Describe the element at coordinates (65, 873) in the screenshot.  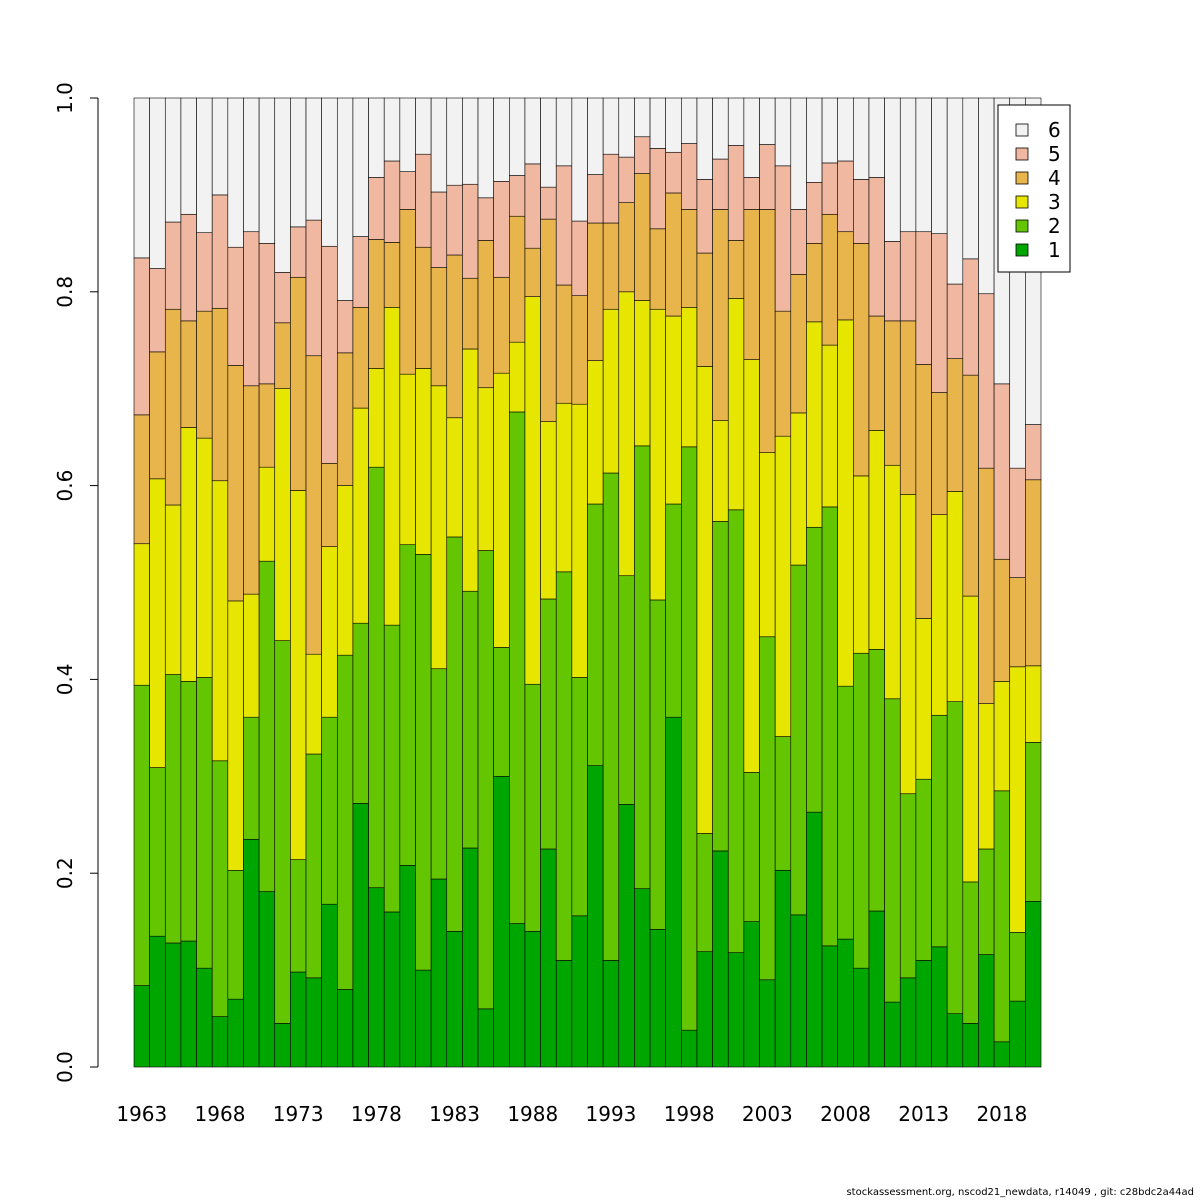
I see `y-tick-label: 0.2` at that location.